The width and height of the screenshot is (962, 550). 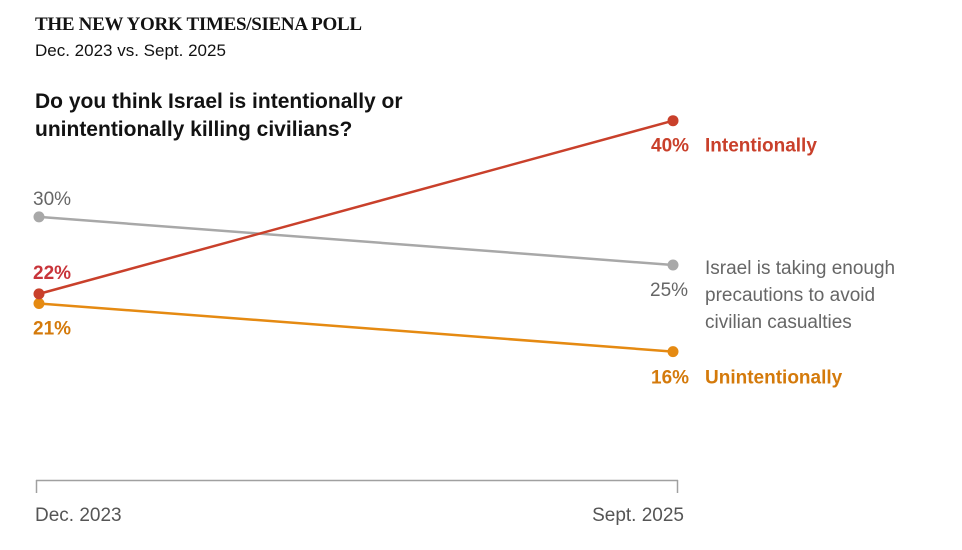 I want to click on series-name-precautions-line-1: precautions to avoid, so click(x=790, y=295).